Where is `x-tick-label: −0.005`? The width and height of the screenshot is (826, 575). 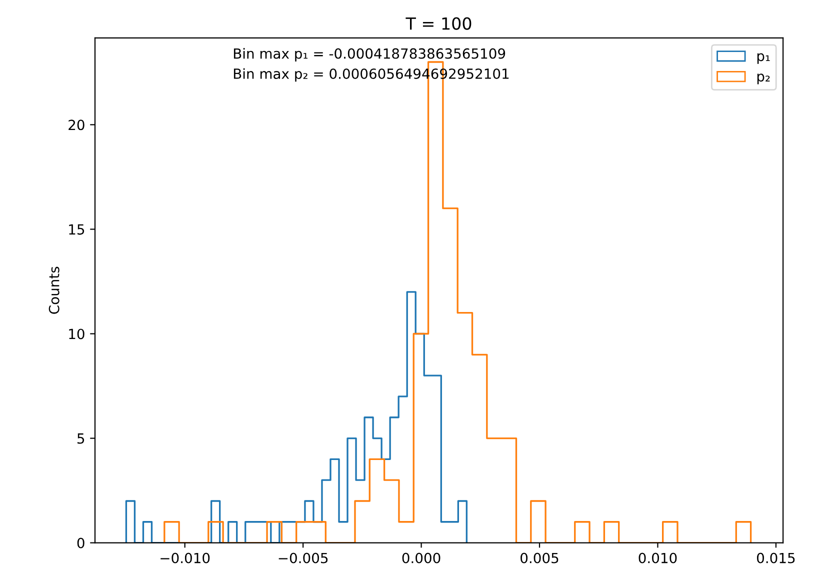 x-tick-label: −0.005 is located at coordinates (303, 558).